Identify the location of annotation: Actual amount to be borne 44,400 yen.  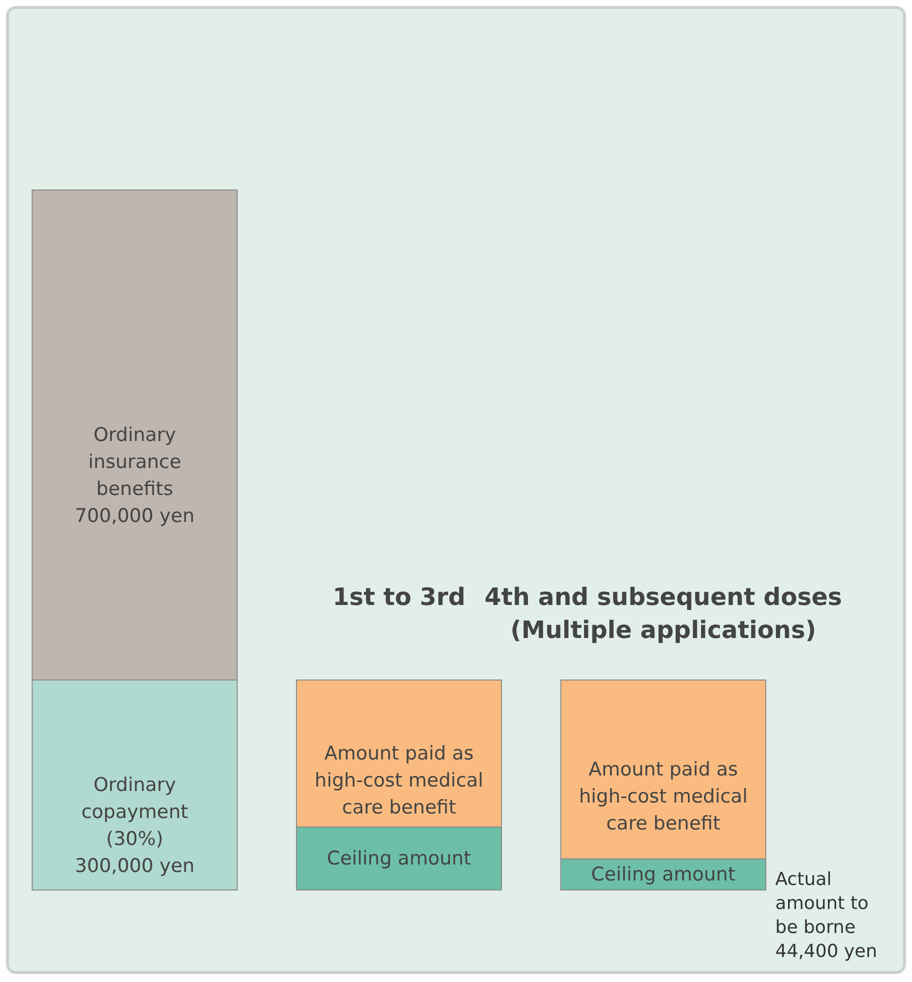
(826, 915).